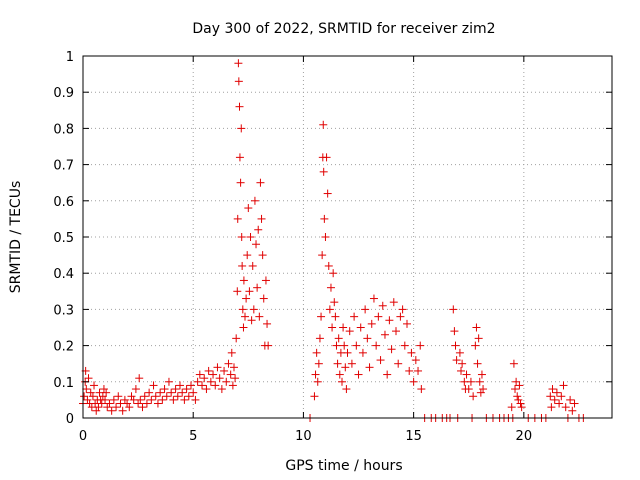 The image size is (640, 480). What do you see at coordinates (63, 129) in the screenshot?
I see `y-tick-label: 0.8` at bounding box center [63, 129].